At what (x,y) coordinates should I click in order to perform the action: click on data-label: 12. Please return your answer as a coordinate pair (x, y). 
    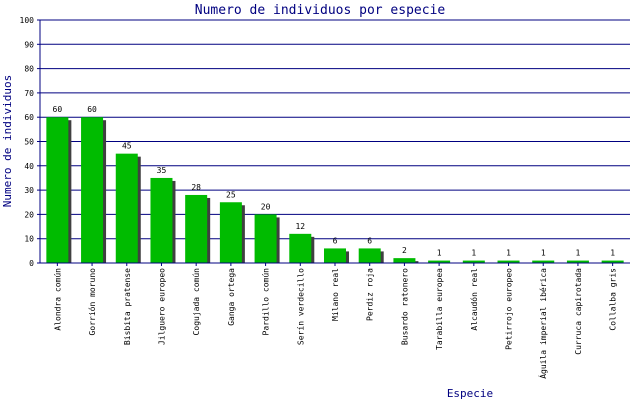
    Looking at the image, I should click on (300, 226).